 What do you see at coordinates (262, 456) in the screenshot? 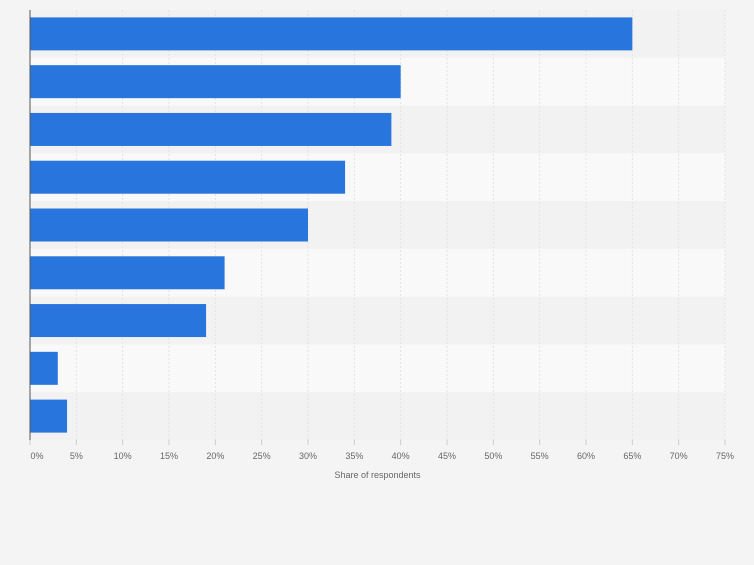
I see `x-tick-label: 25%` at bounding box center [262, 456].